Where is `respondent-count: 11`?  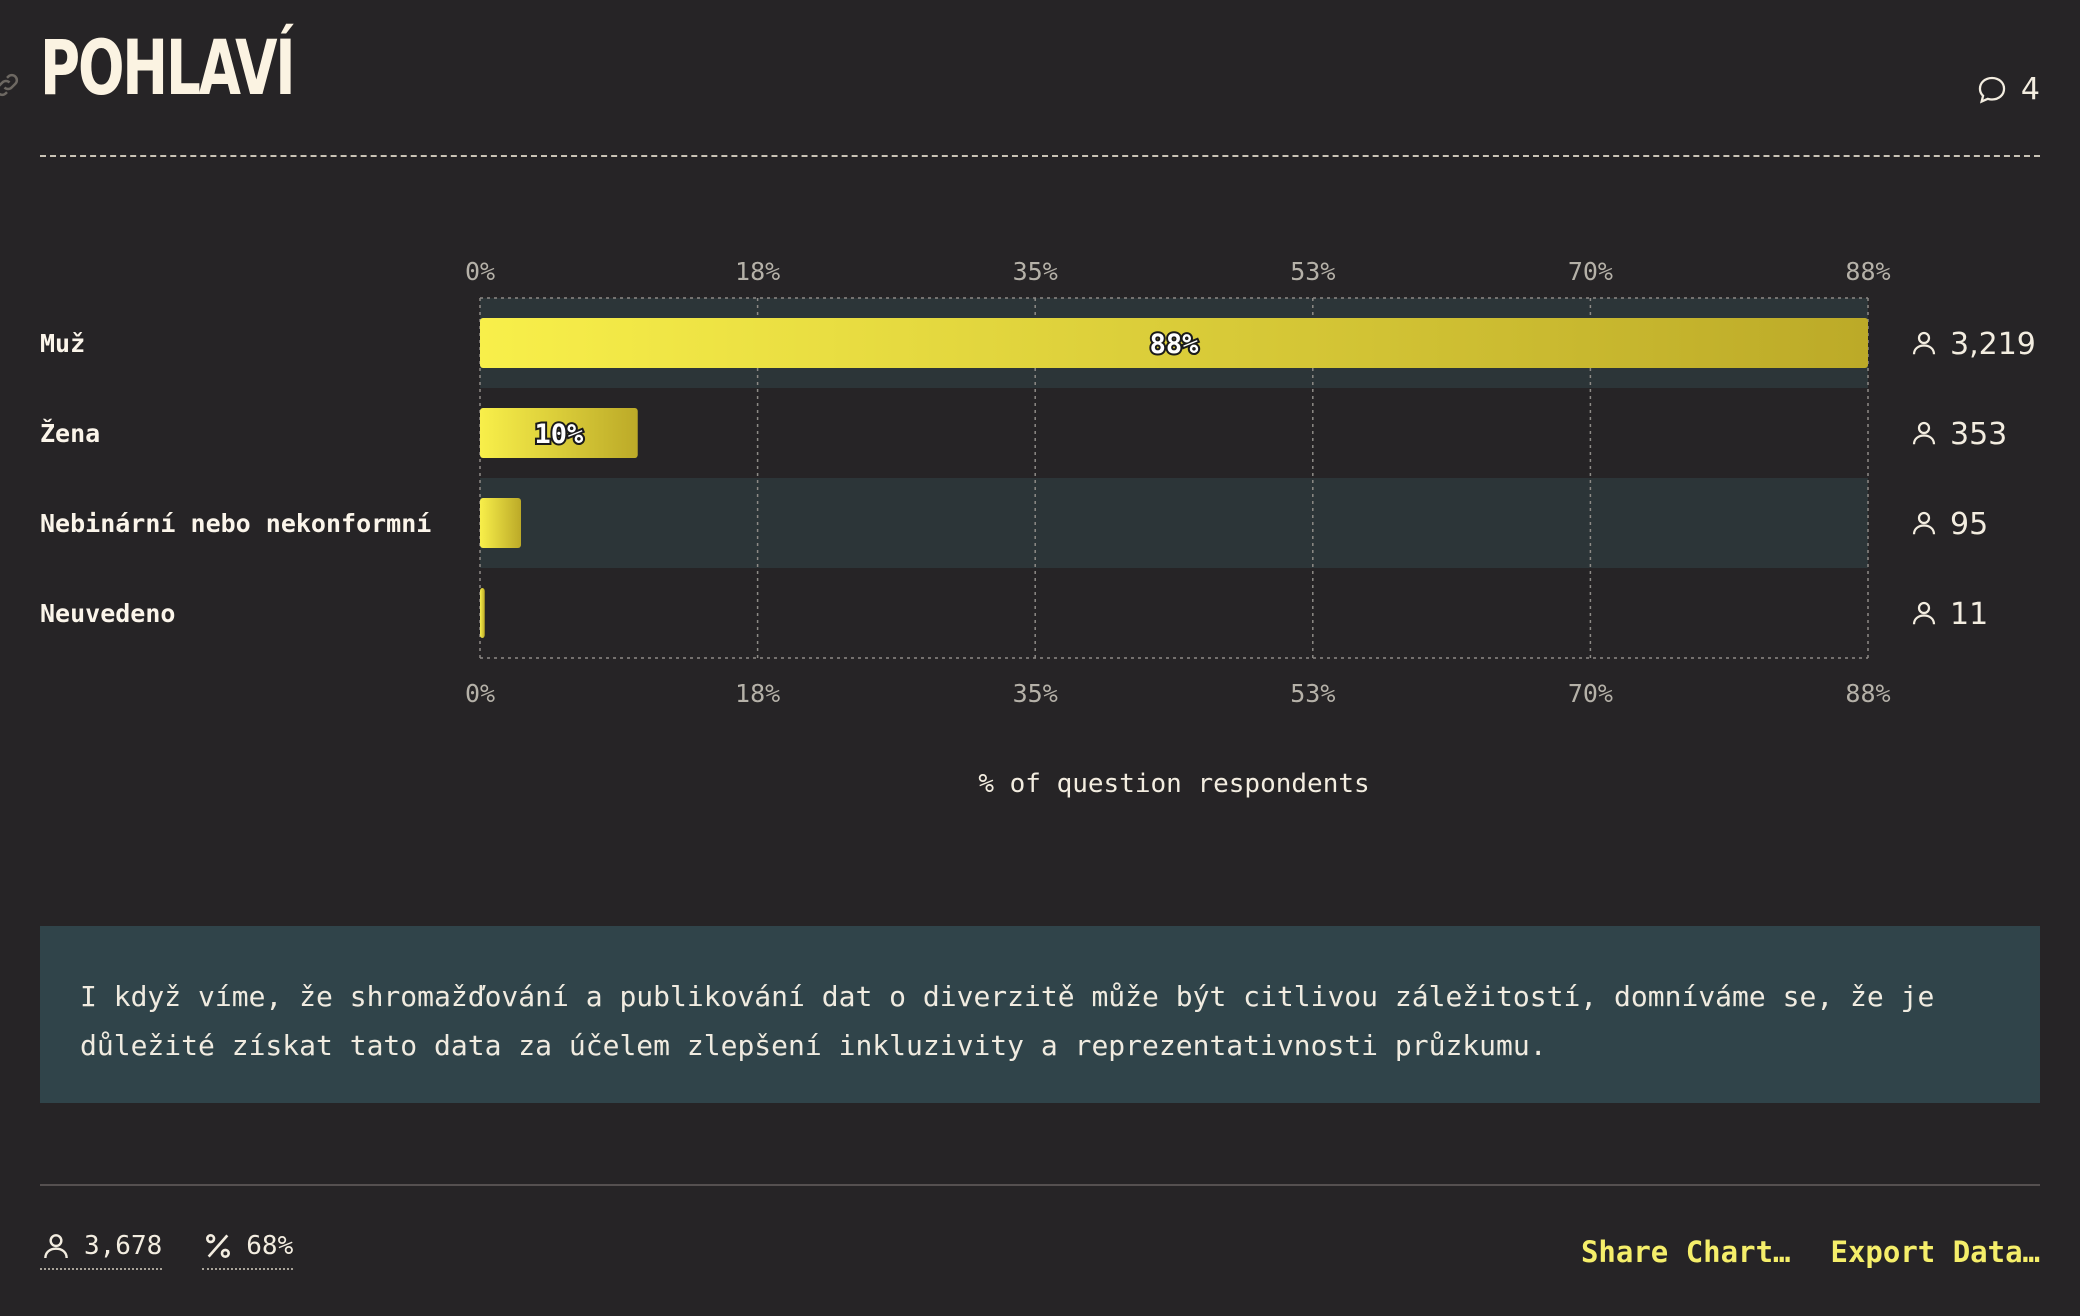
respondent-count: 11 is located at coordinates (1969, 614).